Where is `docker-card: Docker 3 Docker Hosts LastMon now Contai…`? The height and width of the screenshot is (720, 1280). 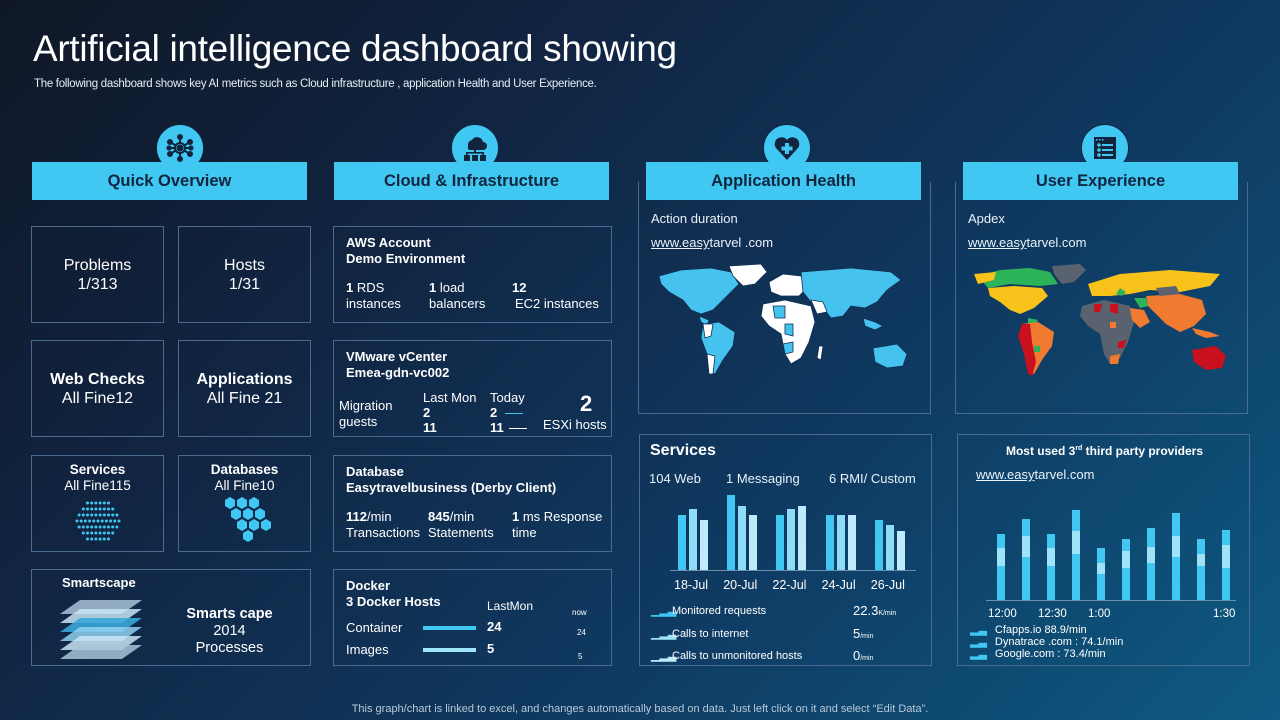 docker-card: Docker 3 Docker Hosts LastMon now Contai… is located at coordinates (472, 617).